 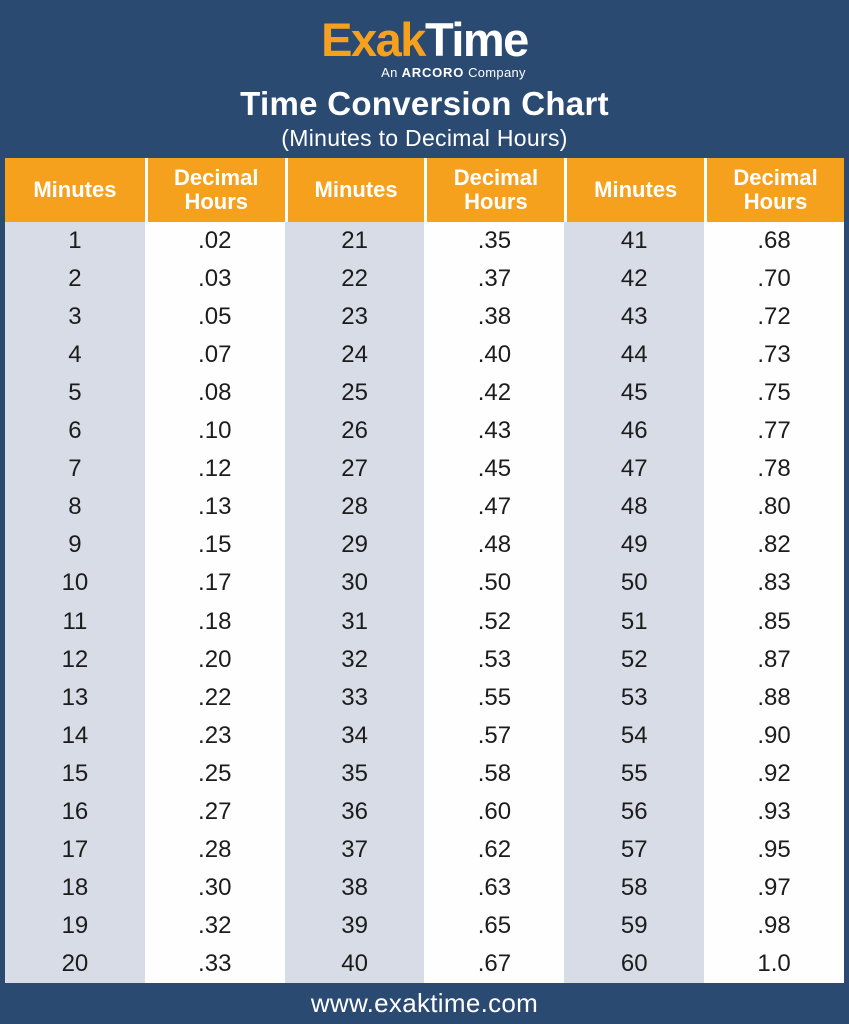 What do you see at coordinates (424, 1003) in the screenshot?
I see `website-url: www.exaktime.com` at bounding box center [424, 1003].